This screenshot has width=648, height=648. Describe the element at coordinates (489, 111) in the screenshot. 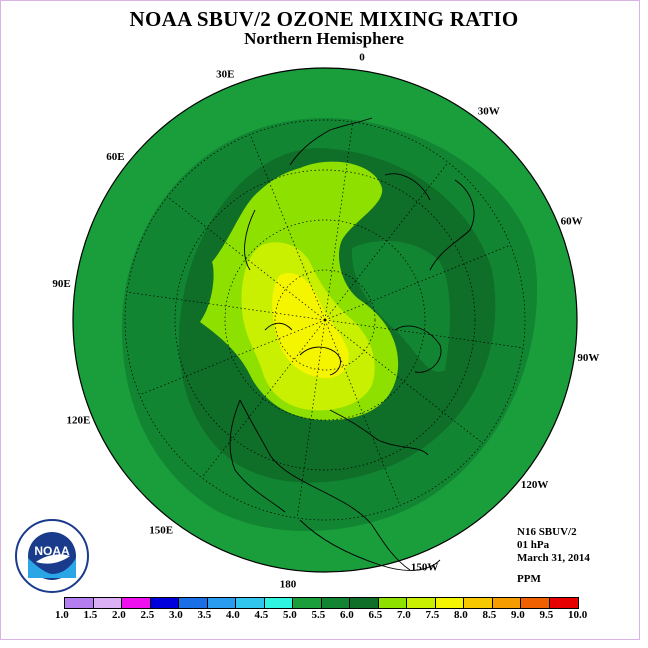

I see `longitude-label: 30W` at that location.